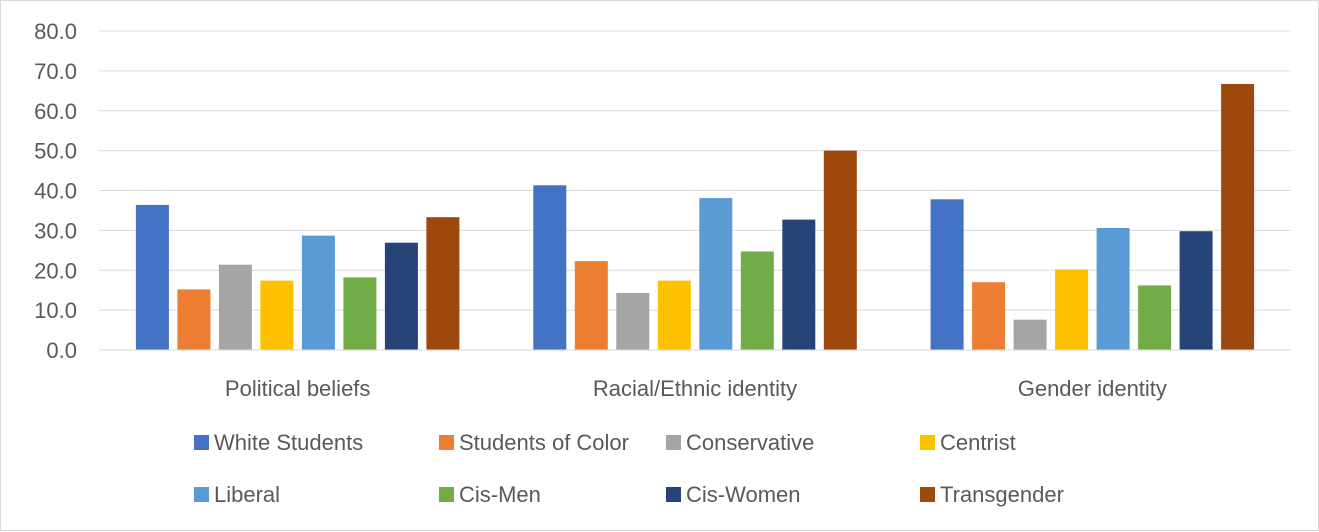  What do you see at coordinates (55, 71) in the screenshot?
I see `y-tick-label: 70.0` at bounding box center [55, 71].